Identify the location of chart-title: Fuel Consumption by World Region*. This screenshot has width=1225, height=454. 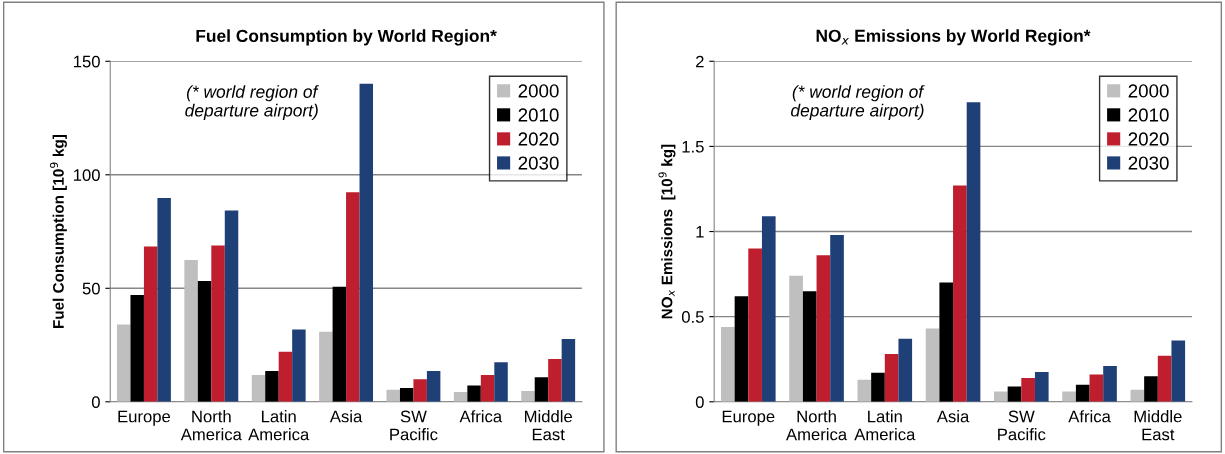
(346, 37).